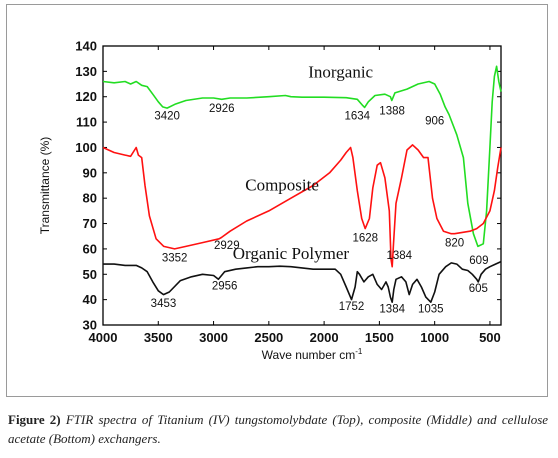 This screenshot has height=458, width=558. What do you see at coordinates (90, 223) in the screenshot?
I see `y-tick-label: 70` at bounding box center [90, 223].